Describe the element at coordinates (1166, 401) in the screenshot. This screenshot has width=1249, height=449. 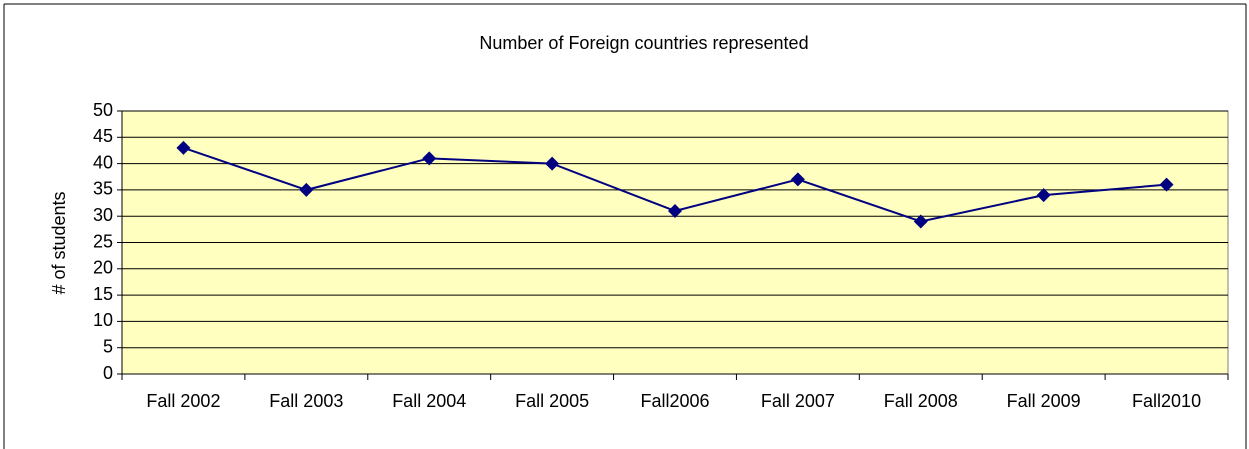
I see `x-tick-label: Fall2010` at that location.